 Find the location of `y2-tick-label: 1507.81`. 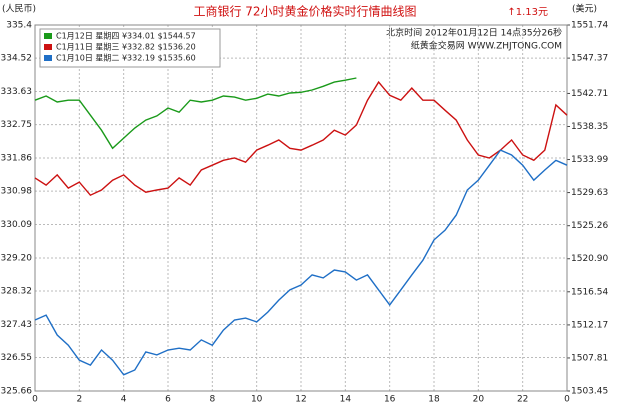

y2-tick-label: 1507.81 is located at coordinates (589, 358).